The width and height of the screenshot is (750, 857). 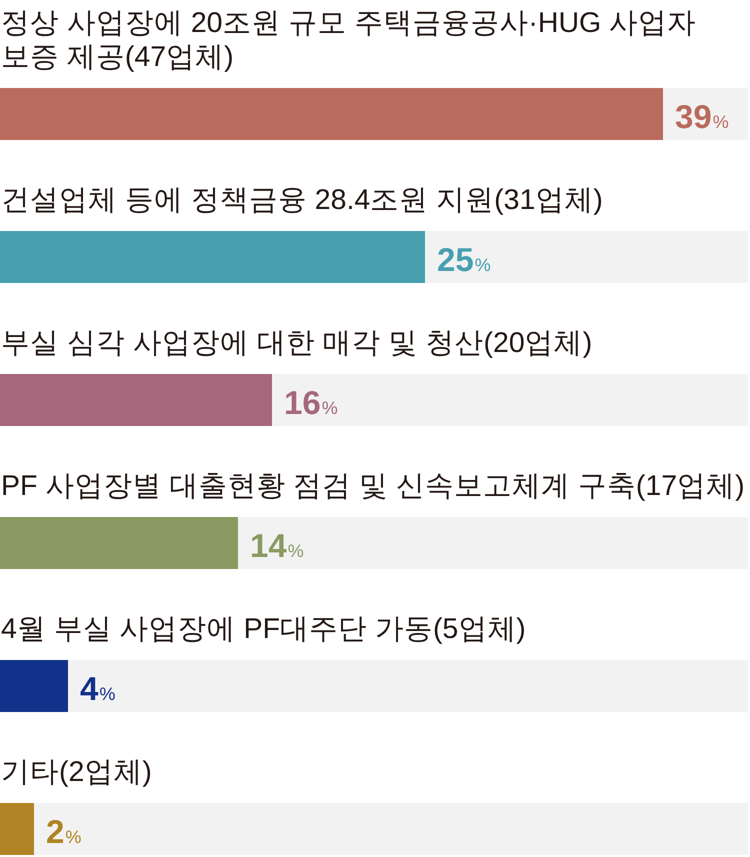 I want to click on y-tick-label: 건설업체 등에 정책금융 28.4조원 지원(31업체), so click(x=302, y=200).